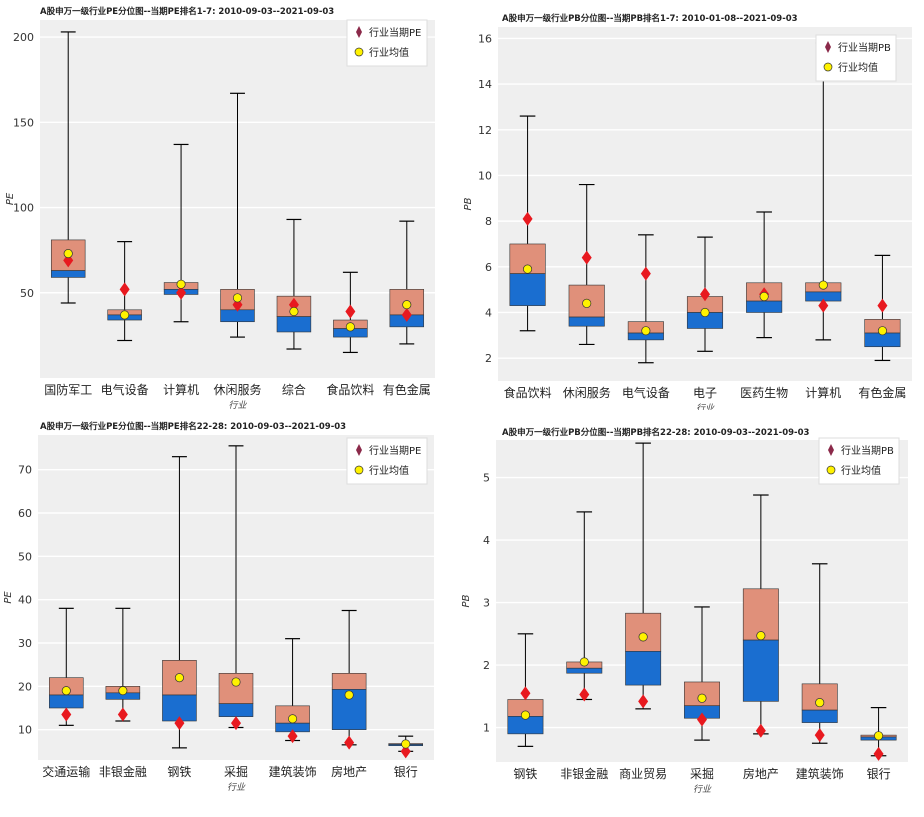 The width and height of the screenshot is (924, 817). What do you see at coordinates (486, 478) in the screenshot?
I see `y-tick-label: 5` at bounding box center [486, 478].